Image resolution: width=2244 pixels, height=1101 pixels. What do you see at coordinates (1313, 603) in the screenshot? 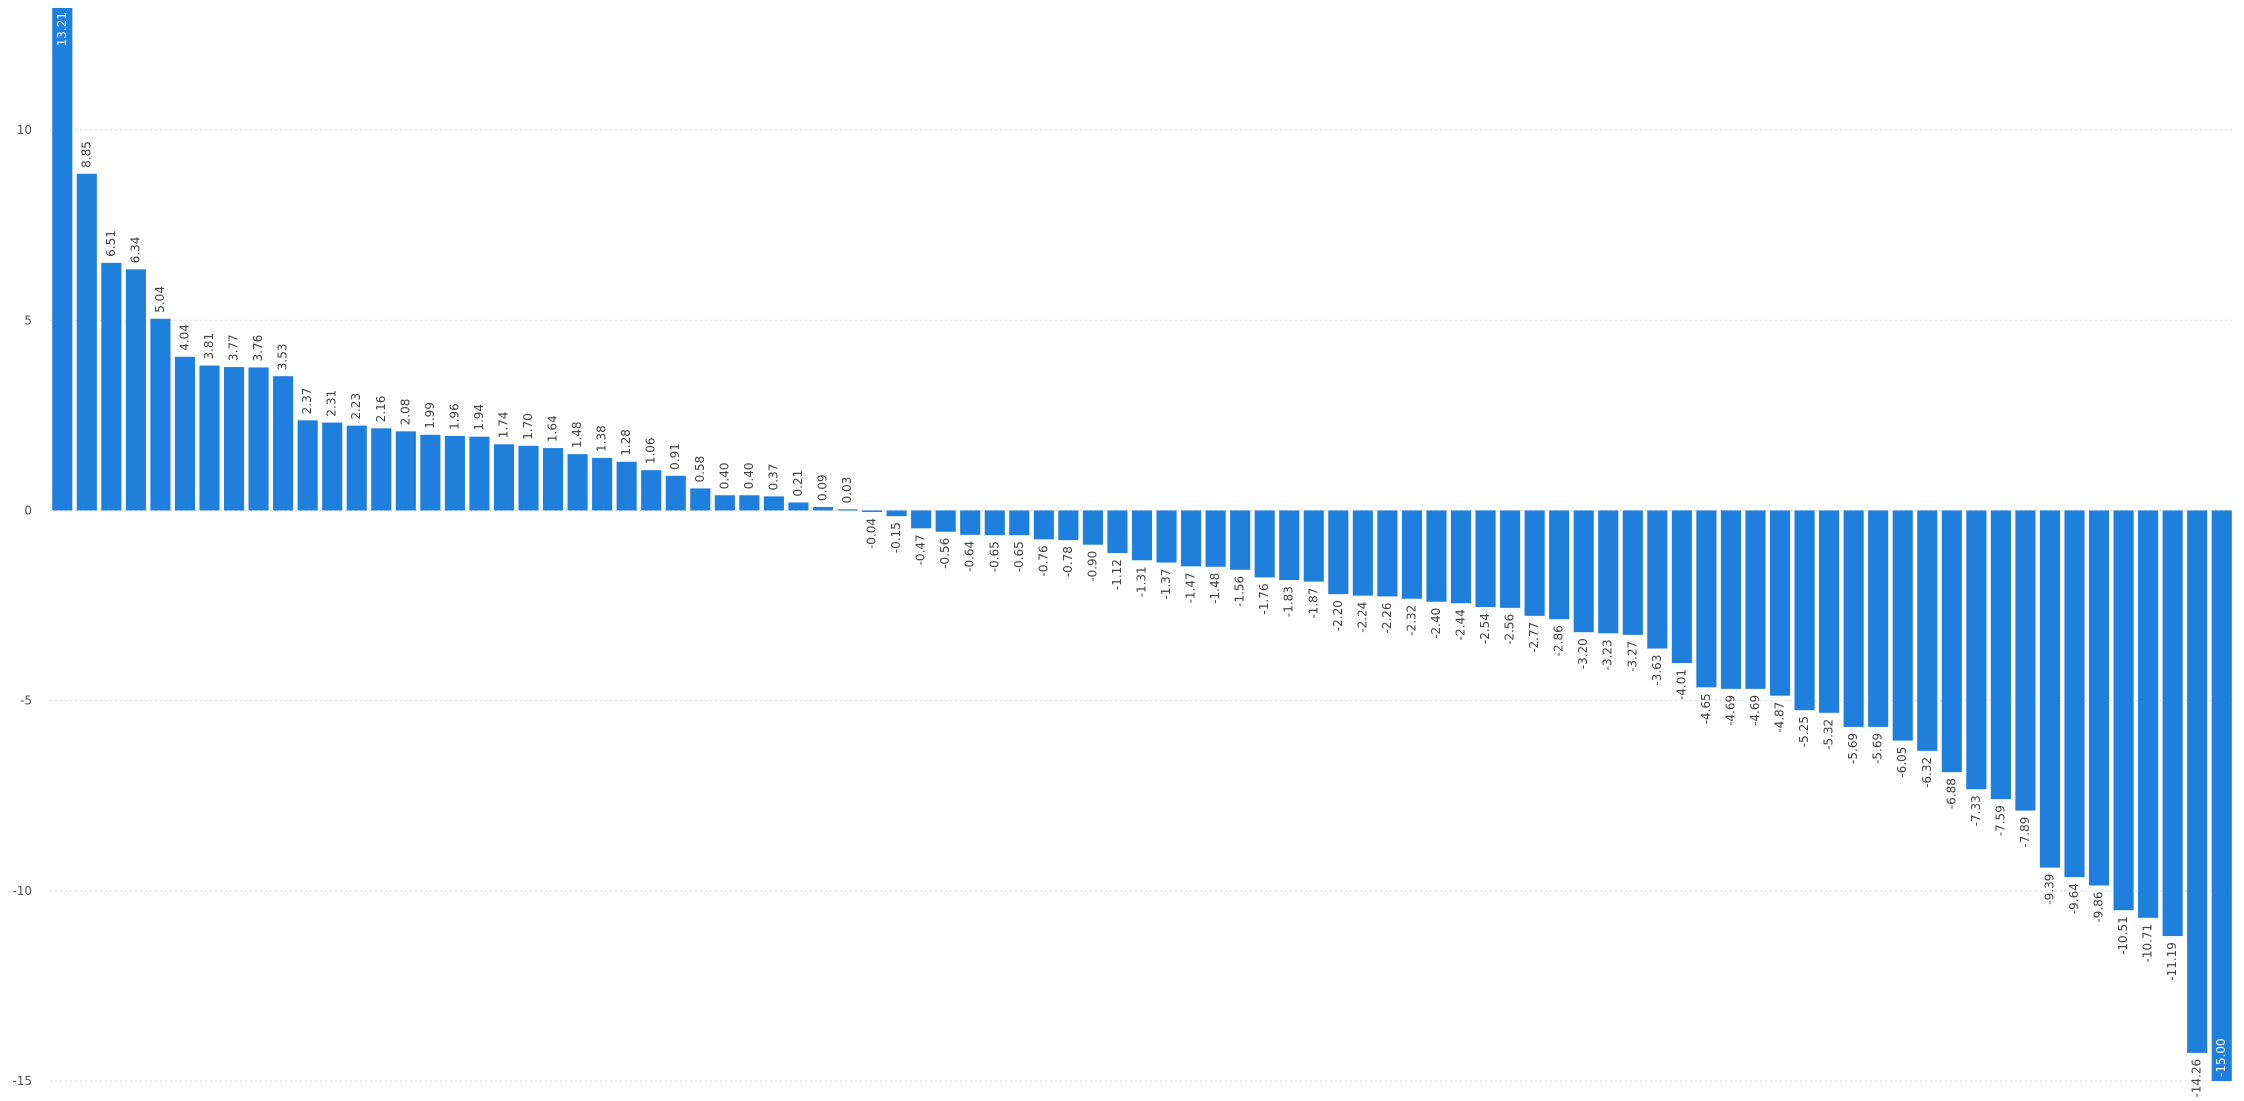
I see `data-label: -1.87` at bounding box center [1313, 603].